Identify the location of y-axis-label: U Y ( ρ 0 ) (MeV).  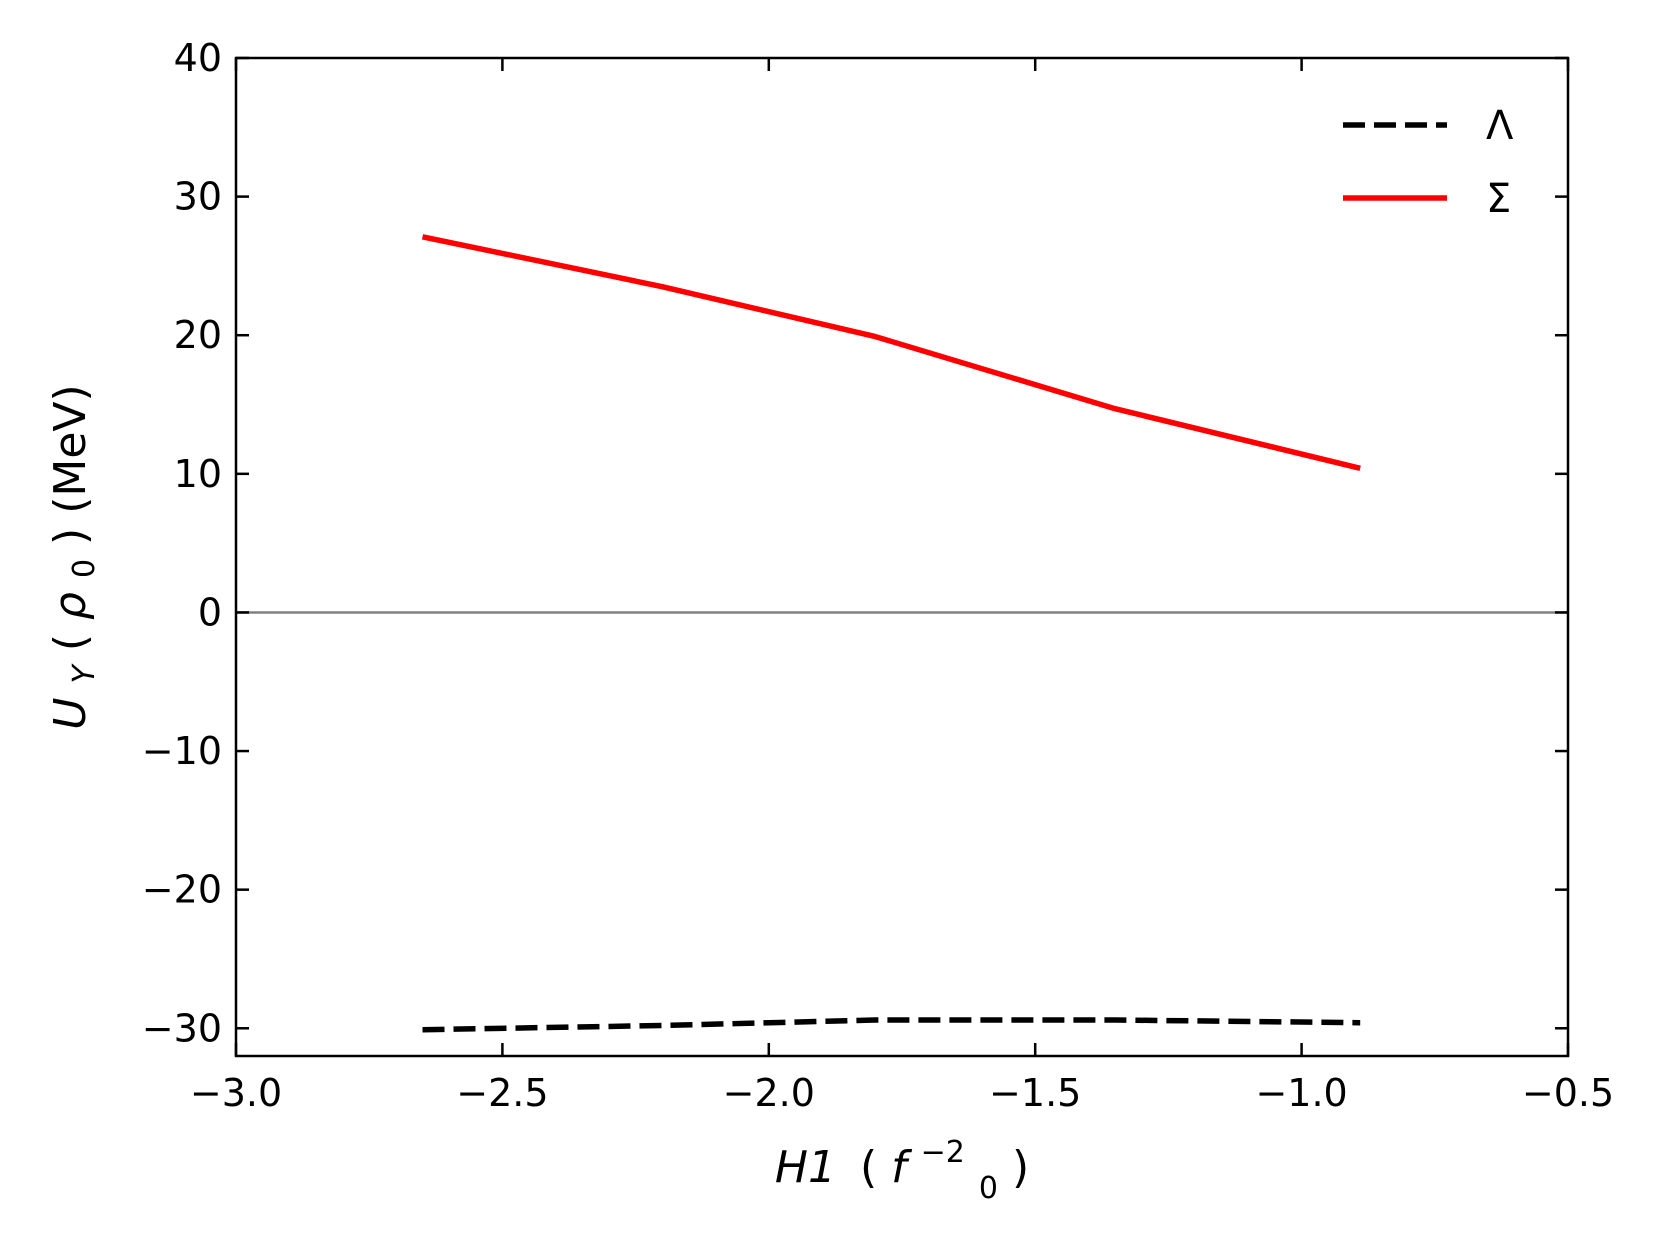
(75, 556).